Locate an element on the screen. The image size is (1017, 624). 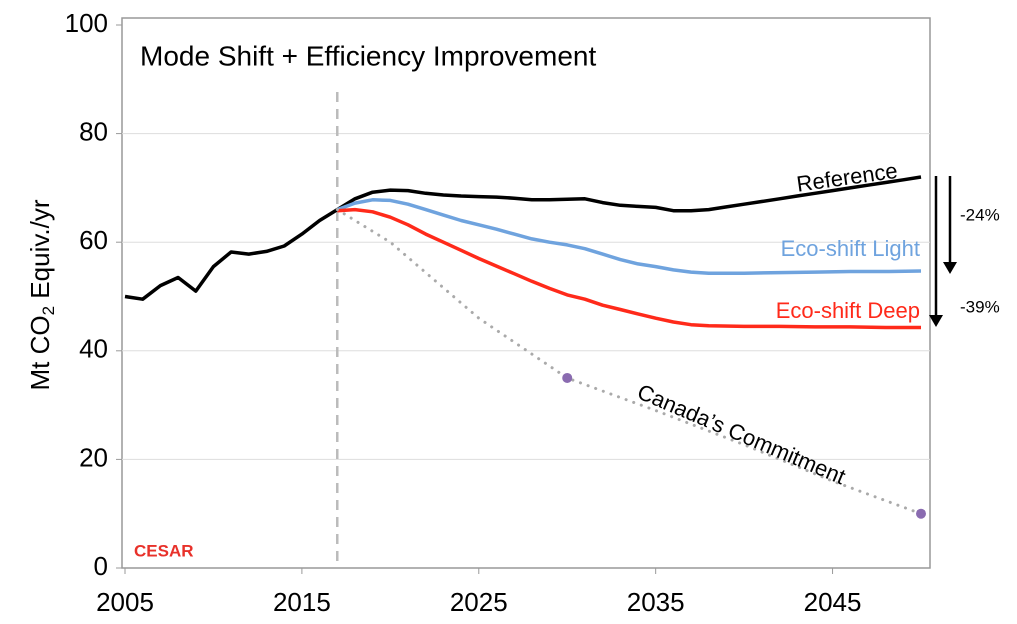
series-label: Canada’s Commitment is located at coordinates (741, 434).